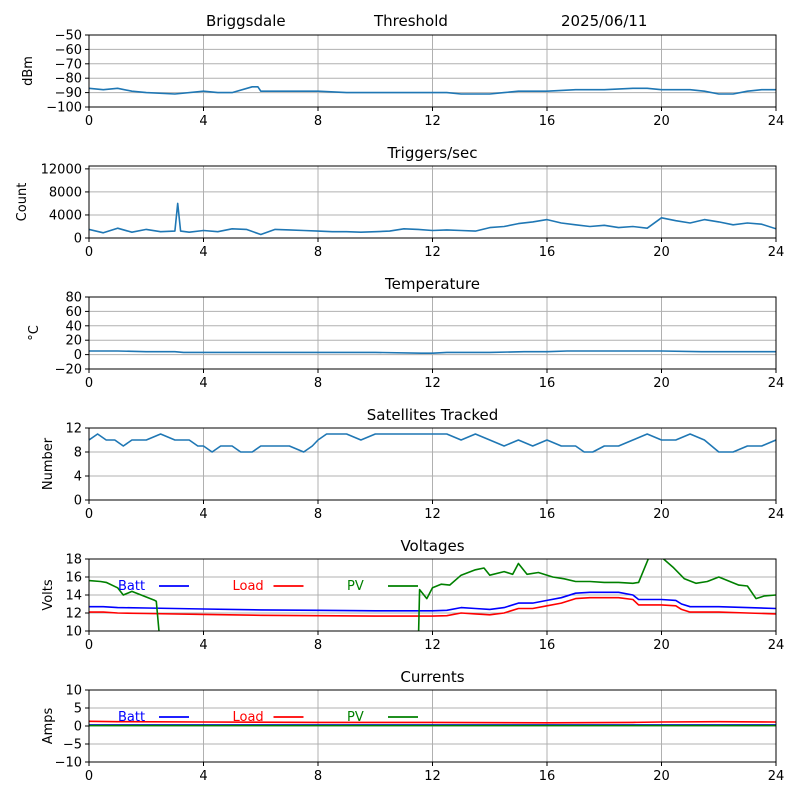 The image size is (800, 800). Describe the element at coordinates (73, 326) in the screenshot. I see `y-tick-label: 40` at that location.